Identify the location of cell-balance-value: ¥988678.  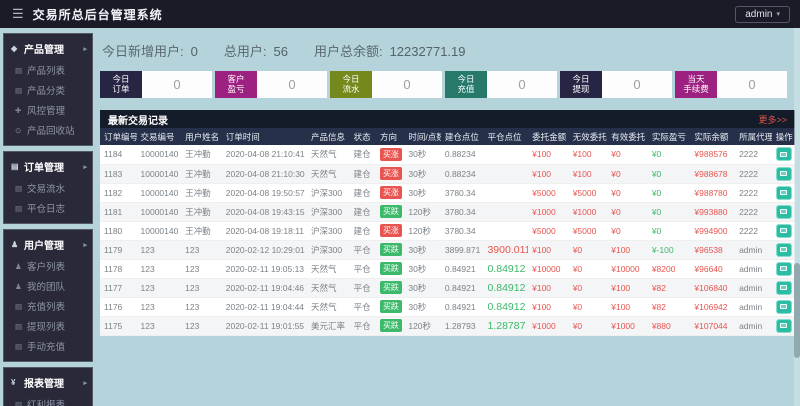
(711, 173).